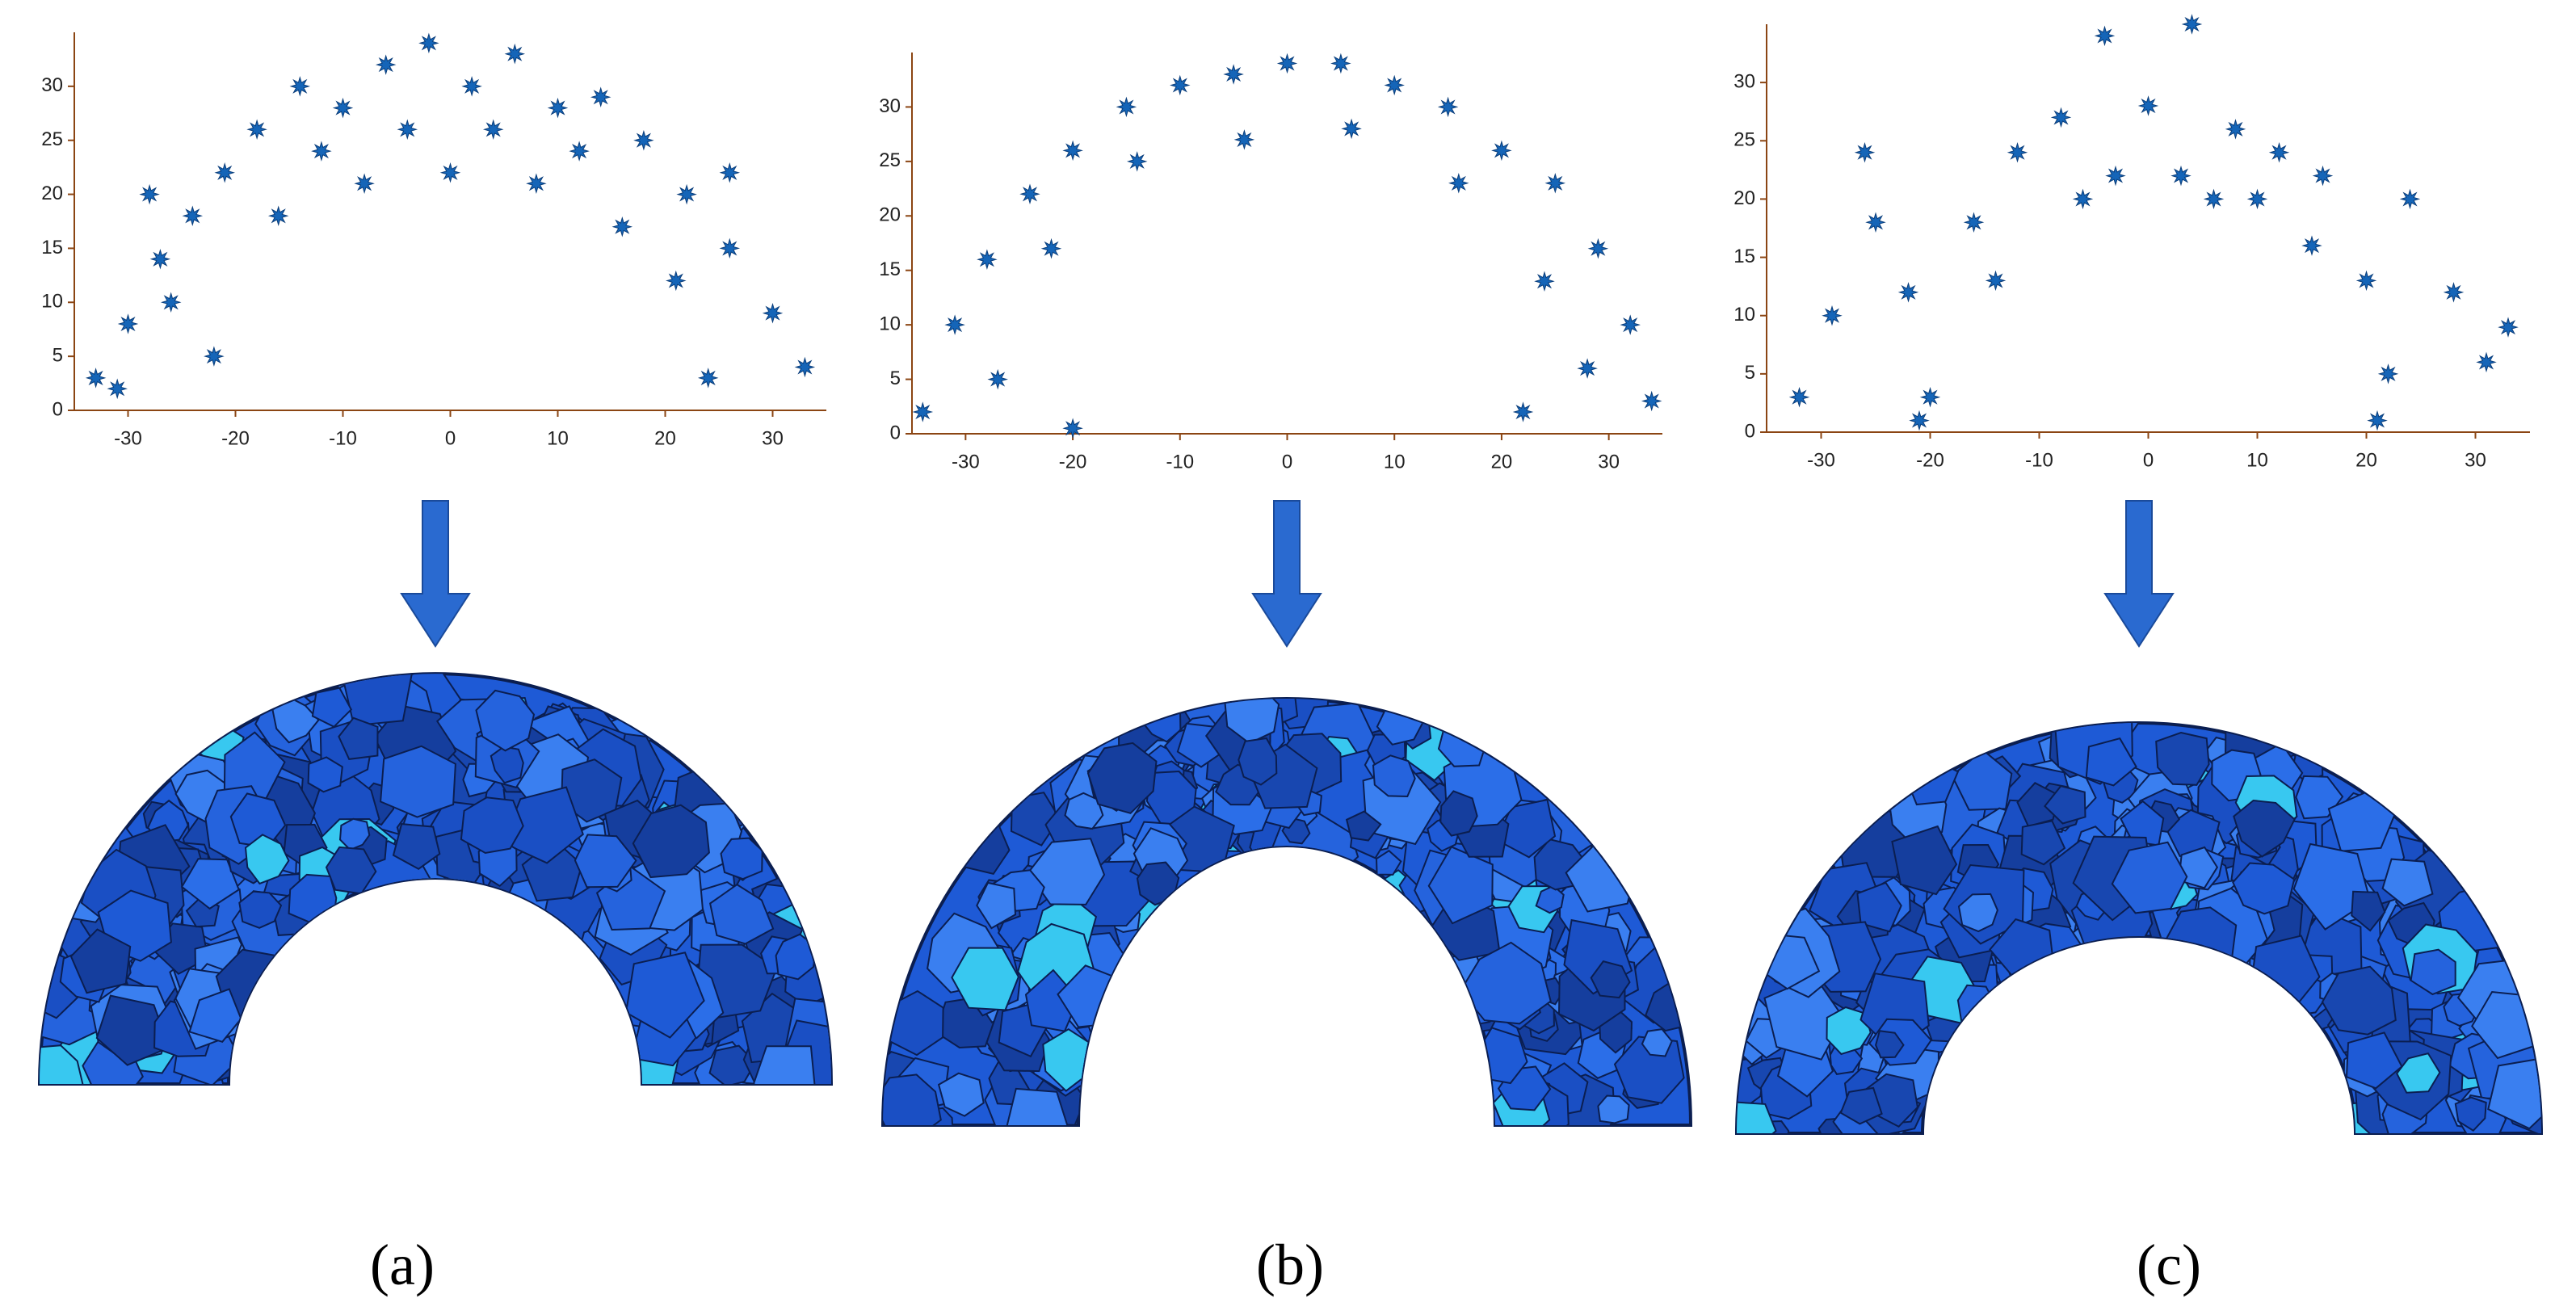  What do you see at coordinates (52, 194) in the screenshot?
I see `y-tick-label: 20` at bounding box center [52, 194].